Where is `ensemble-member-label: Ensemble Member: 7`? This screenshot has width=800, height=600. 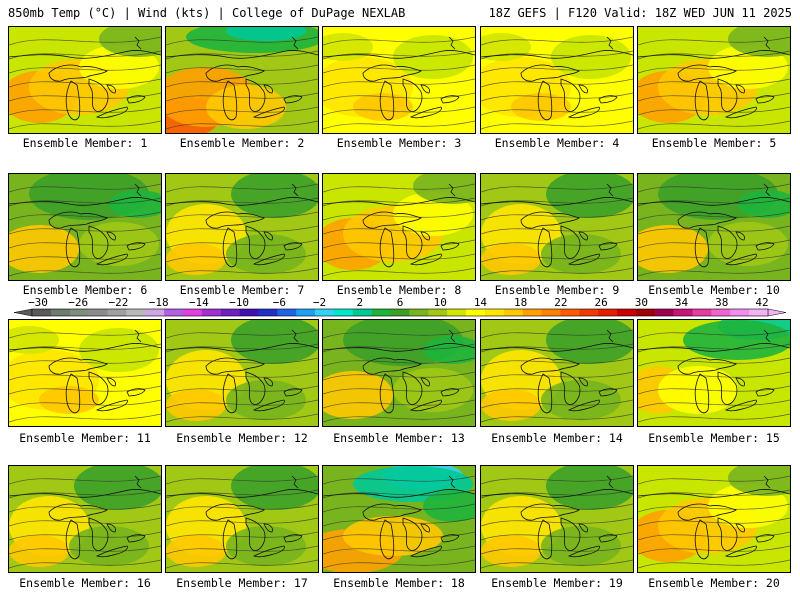
ensemble-member-label: Ensemble Member: 7 is located at coordinates (242, 290).